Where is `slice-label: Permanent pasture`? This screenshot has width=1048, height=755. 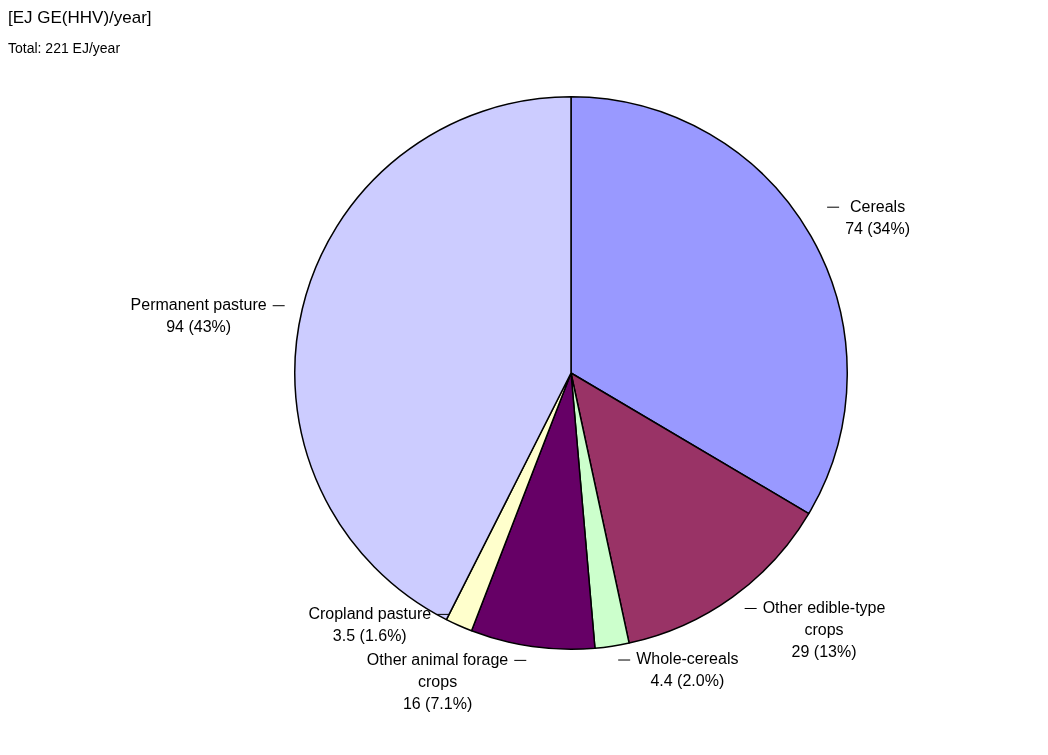 slice-label: Permanent pasture is located at coordinates (198, 305).